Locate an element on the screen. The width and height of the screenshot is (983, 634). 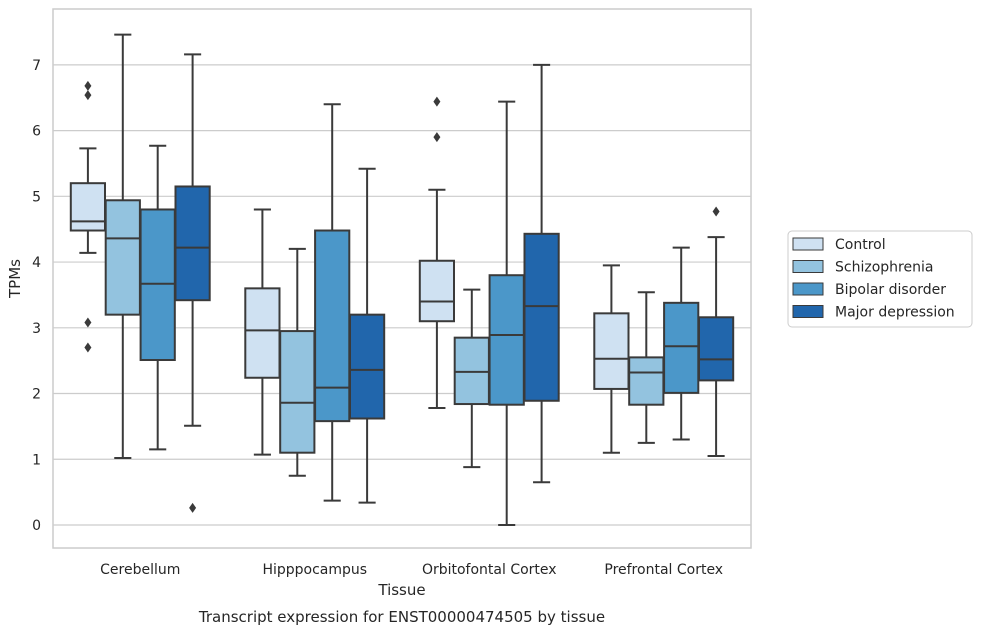
x-tick-label-cerebellum: Cerebellum is located at coordinates (140, 570).